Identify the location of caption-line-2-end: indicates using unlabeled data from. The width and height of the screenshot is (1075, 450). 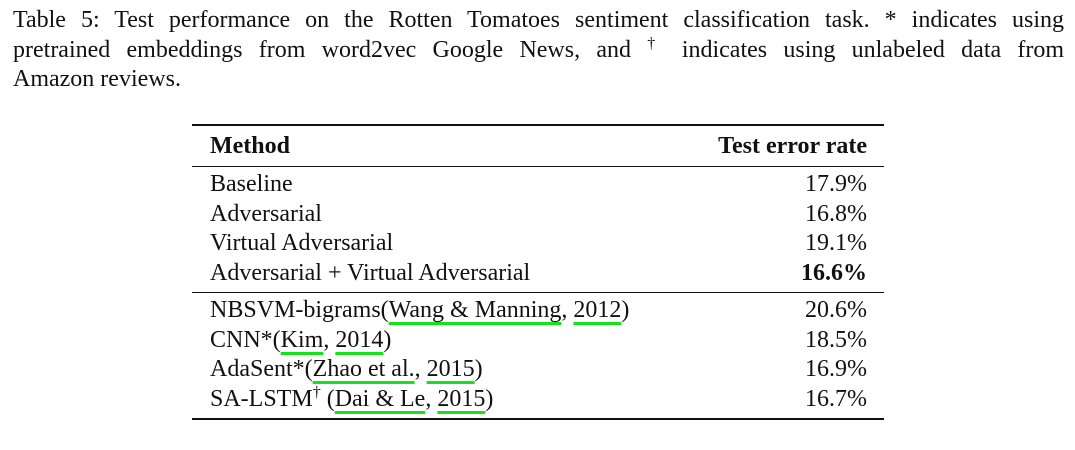
(873, 49).